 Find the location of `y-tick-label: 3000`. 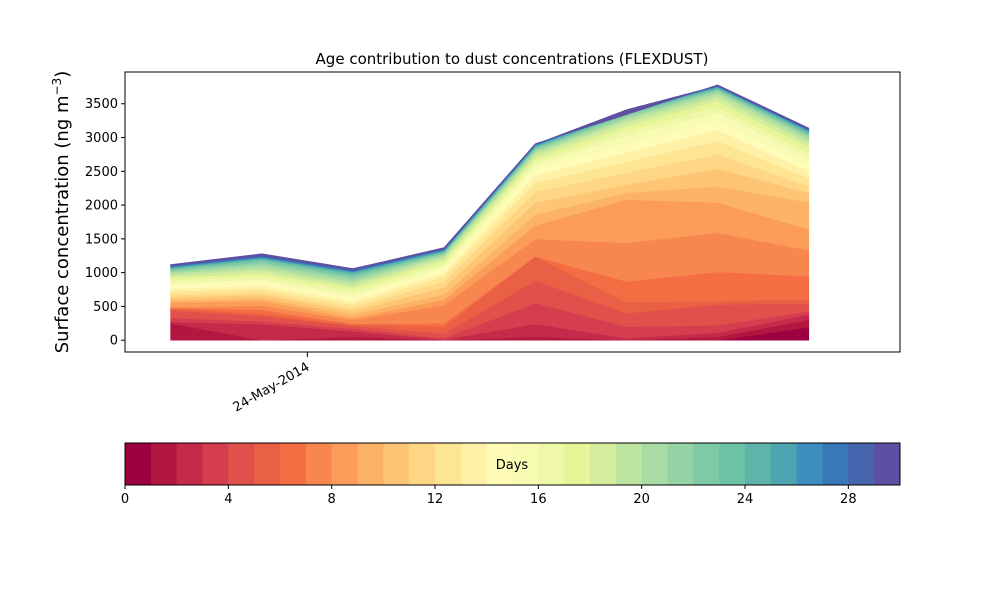

y-tick-label: 3000 is located at coordinates (101, 138).